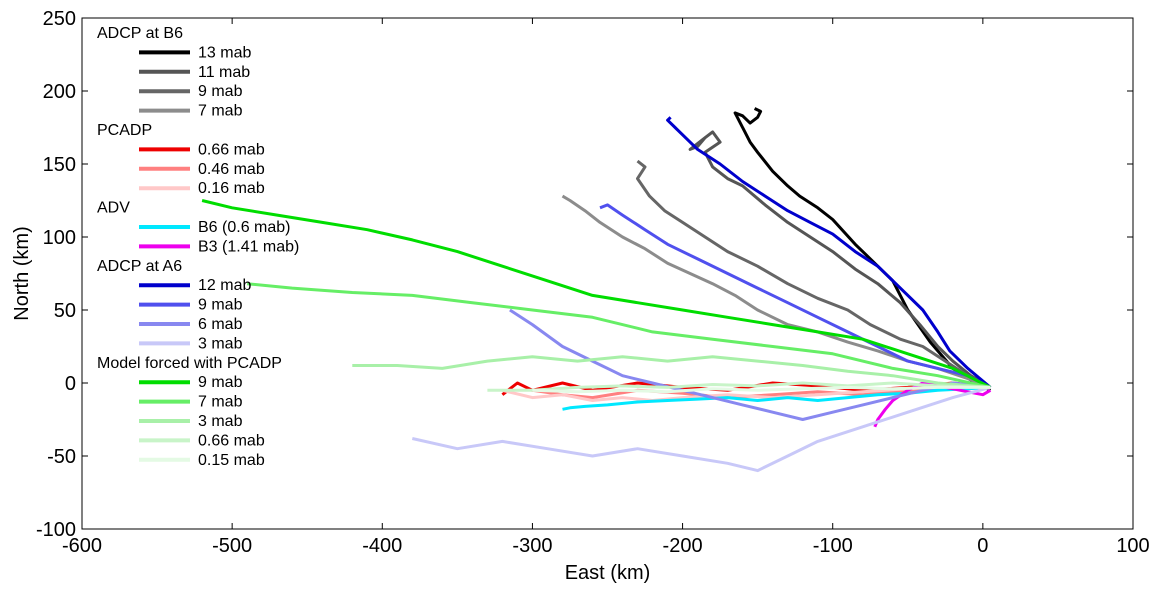 The width and height of the screenshot is (1165, 594). I want to click on y-tick-label: 250, so click(59, 19).